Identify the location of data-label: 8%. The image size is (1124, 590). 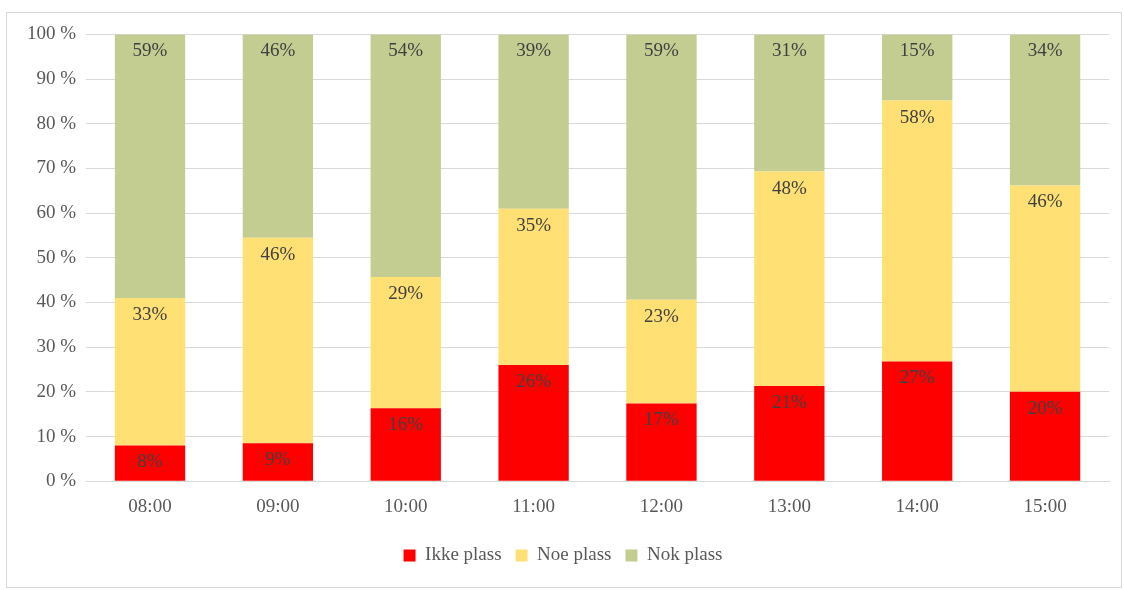
(150, 461).